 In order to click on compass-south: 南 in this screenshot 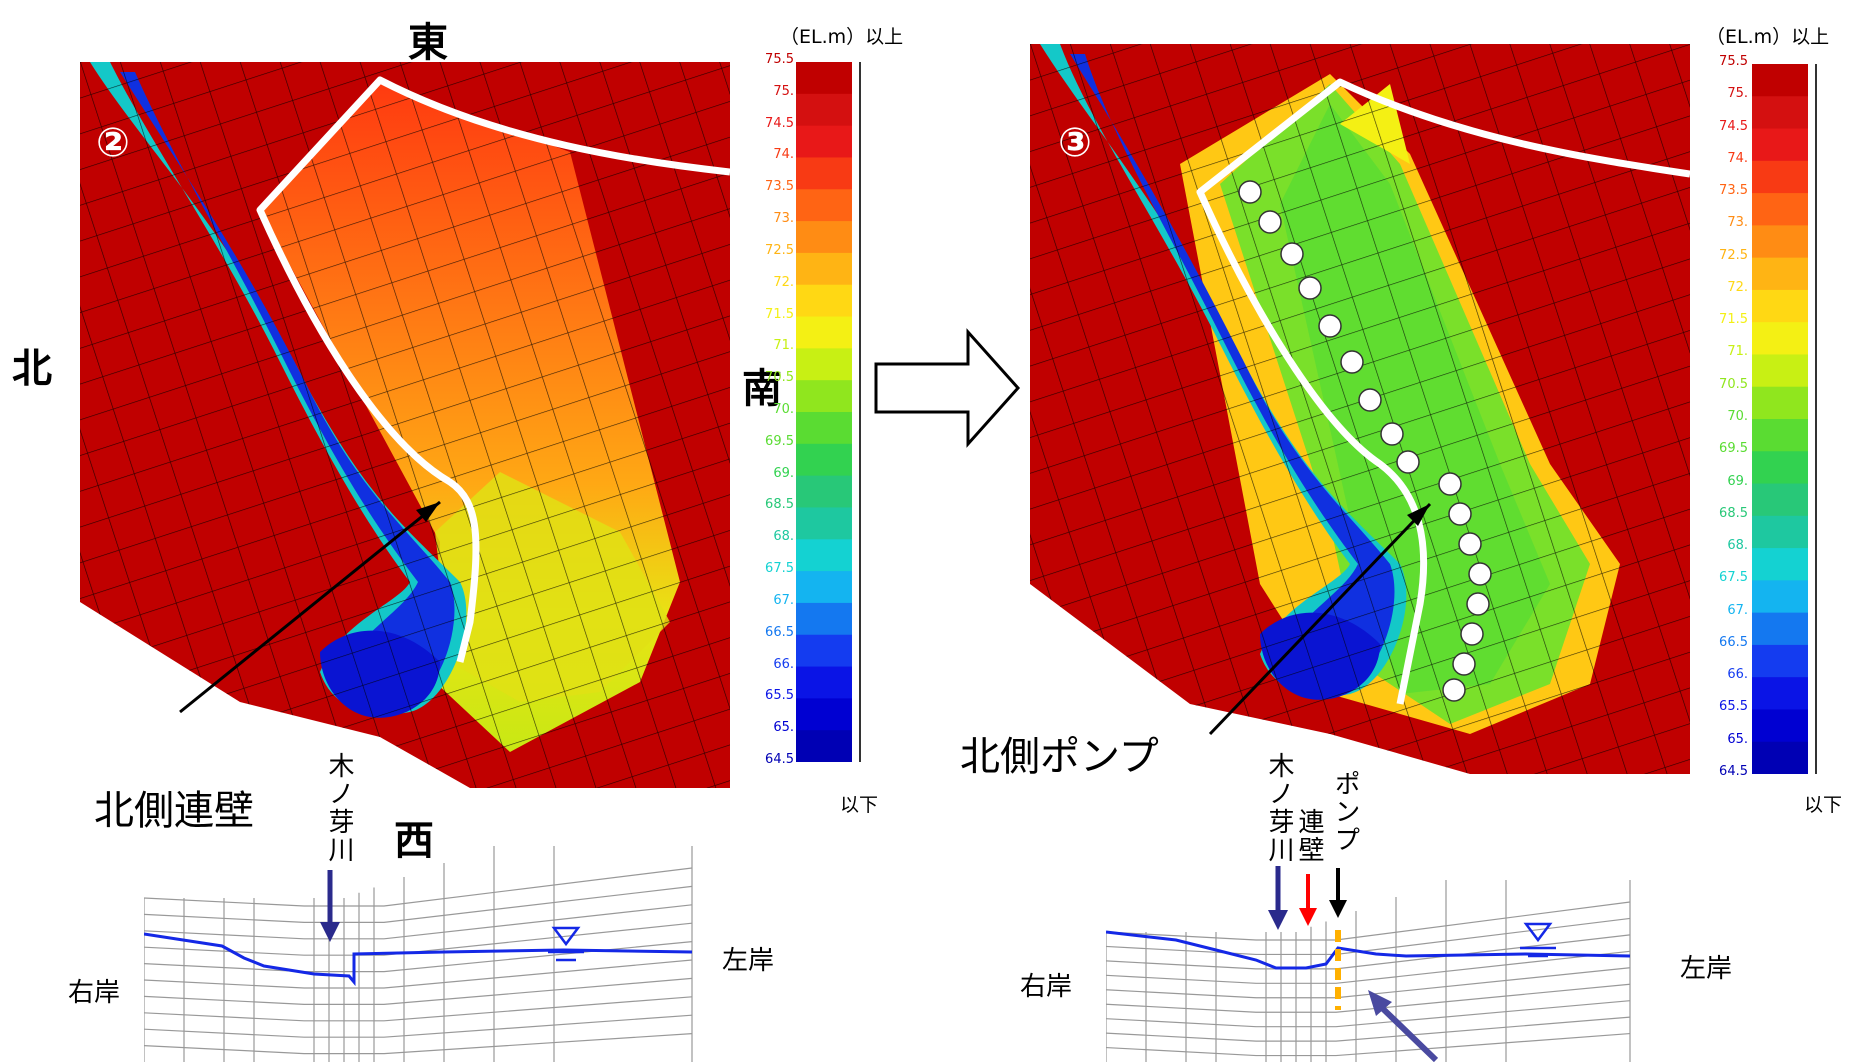, I will do `click(762, 389)`.